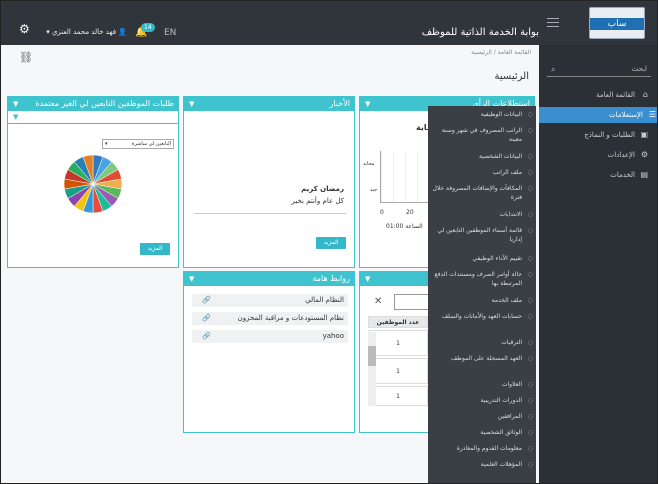  What do you see at coordinates (487, 135) in the screenshot?
I see `submenu-item: ◌ الراتب المصروف في شهر وسنة معينة` at bounding box center [487, 135].